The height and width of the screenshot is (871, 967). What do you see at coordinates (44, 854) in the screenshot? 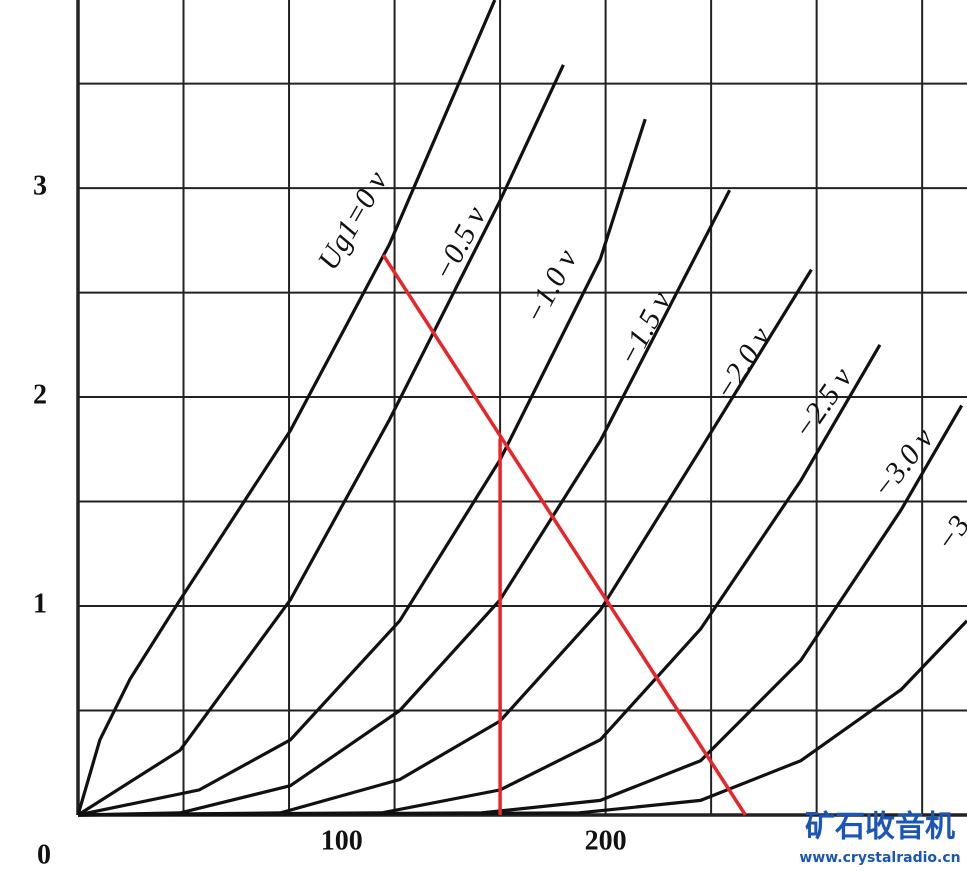
I see `origin-label: 0` at bounding box center [44, 854].